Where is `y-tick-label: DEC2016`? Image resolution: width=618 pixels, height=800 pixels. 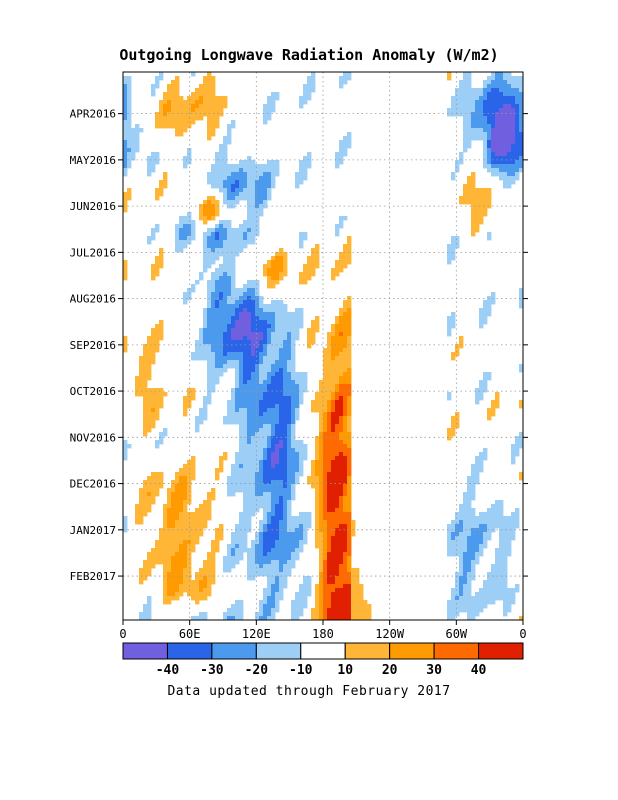 y-tick-label: DEC2016 is located at coordinates (93, 484).